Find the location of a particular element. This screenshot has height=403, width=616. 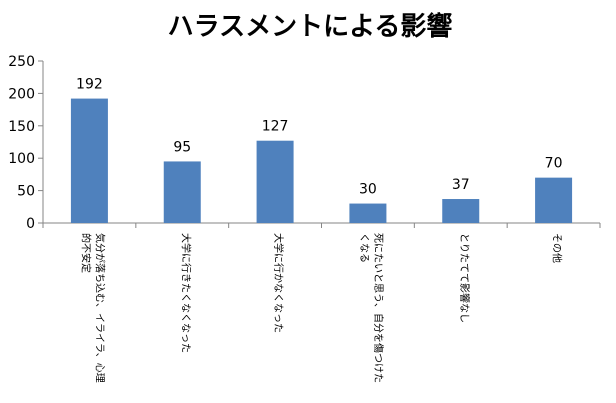

data-label: 192 is located at coordinates (89, 85).